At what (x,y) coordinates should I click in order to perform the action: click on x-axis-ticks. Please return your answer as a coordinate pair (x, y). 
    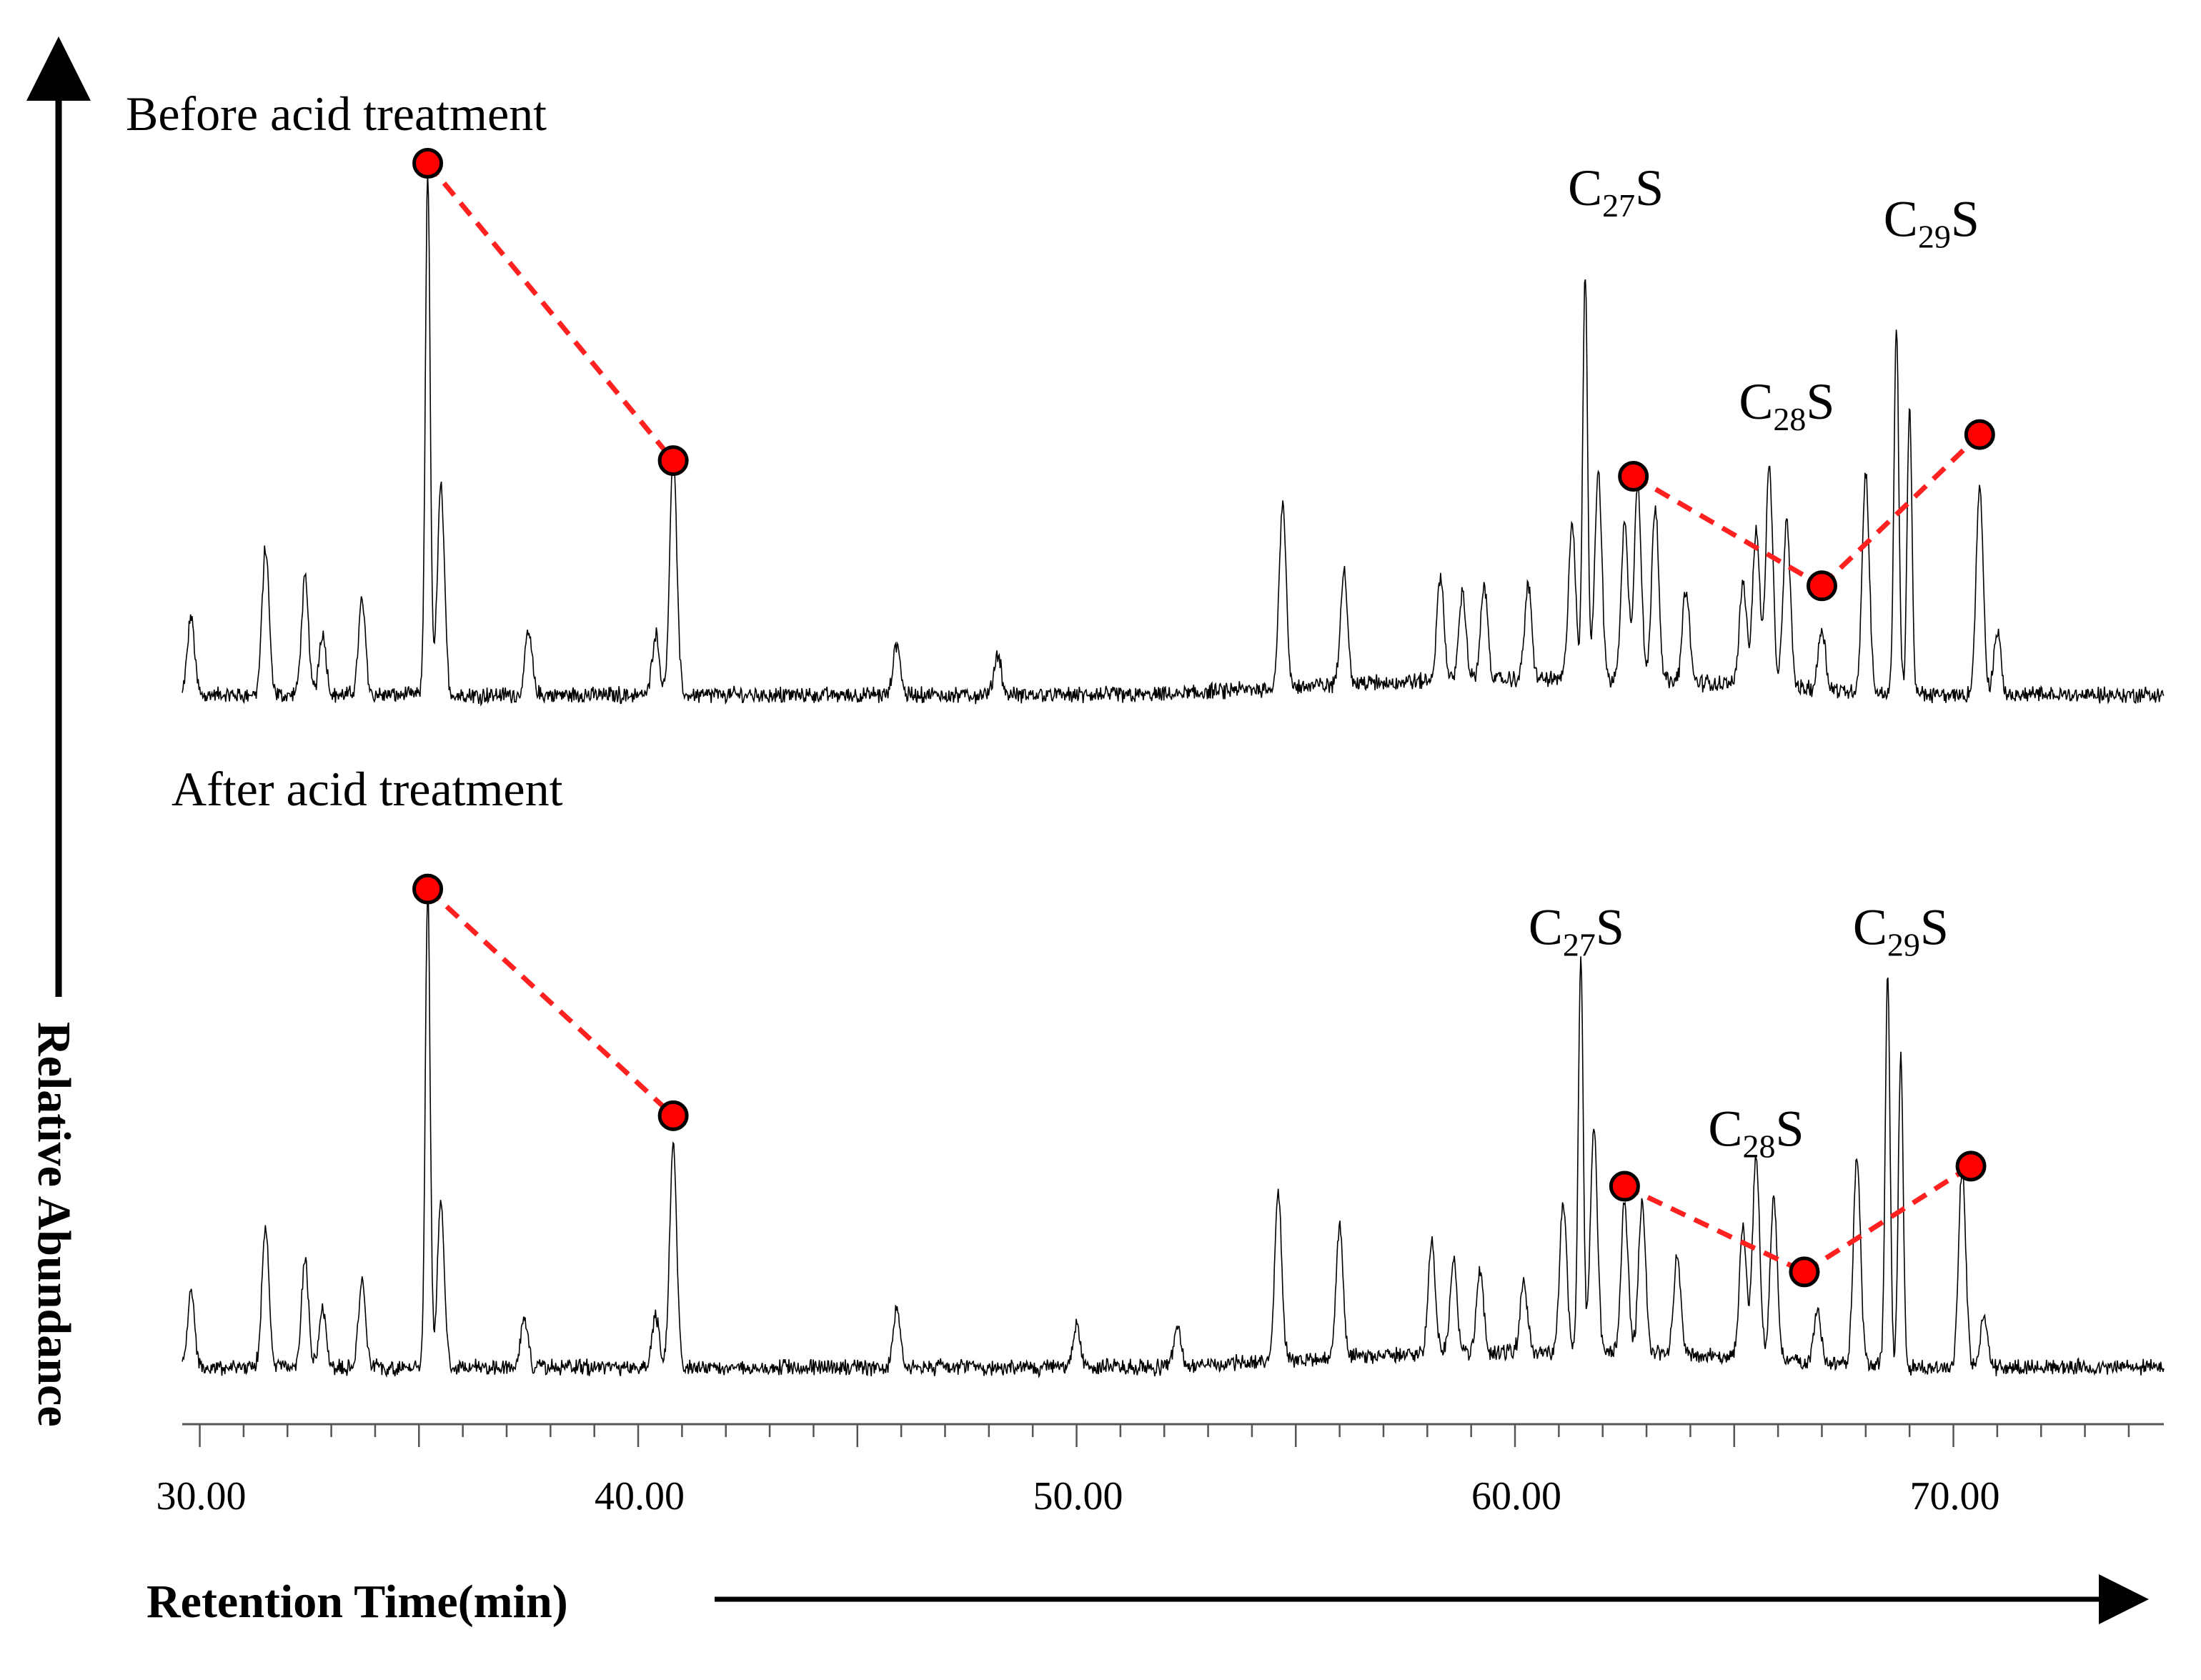
    Looking at the image, I should click on (1164, 1435).